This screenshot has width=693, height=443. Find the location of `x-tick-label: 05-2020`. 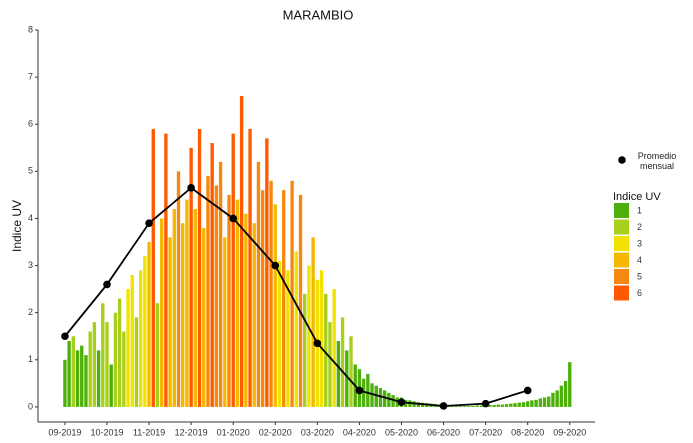

x-tick-label: 05-2020 is located at coordinates (401, 432).